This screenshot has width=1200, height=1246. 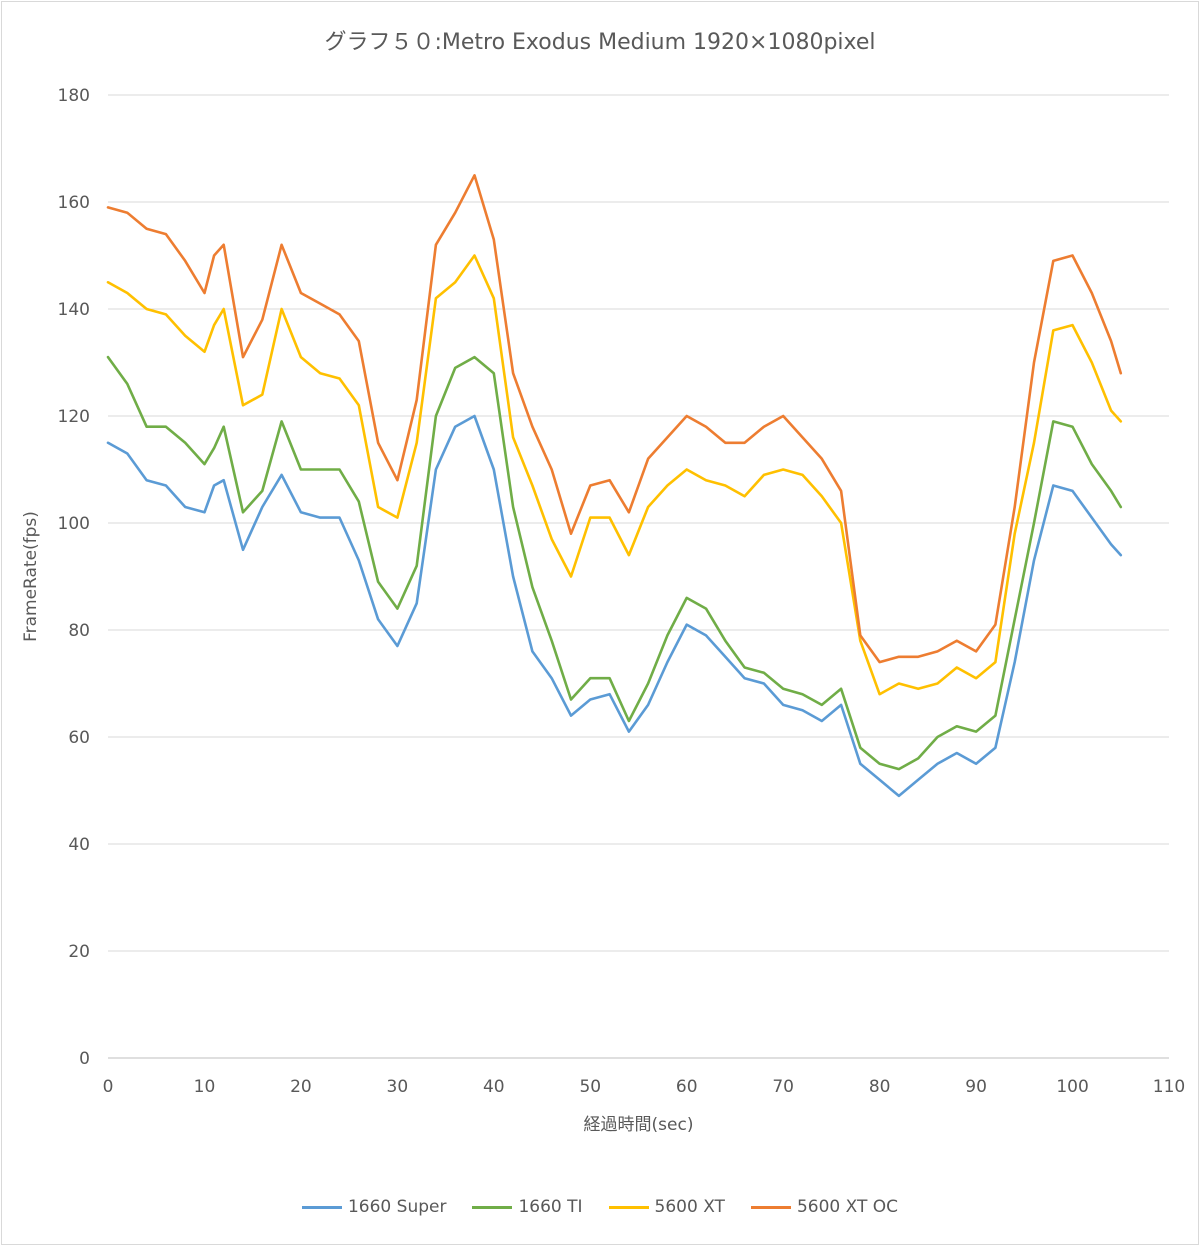 What do you see at coordinates (205, 1087) in the screenshot?
I see `x-tick-label: 10` at bounding box center [205, 1087].